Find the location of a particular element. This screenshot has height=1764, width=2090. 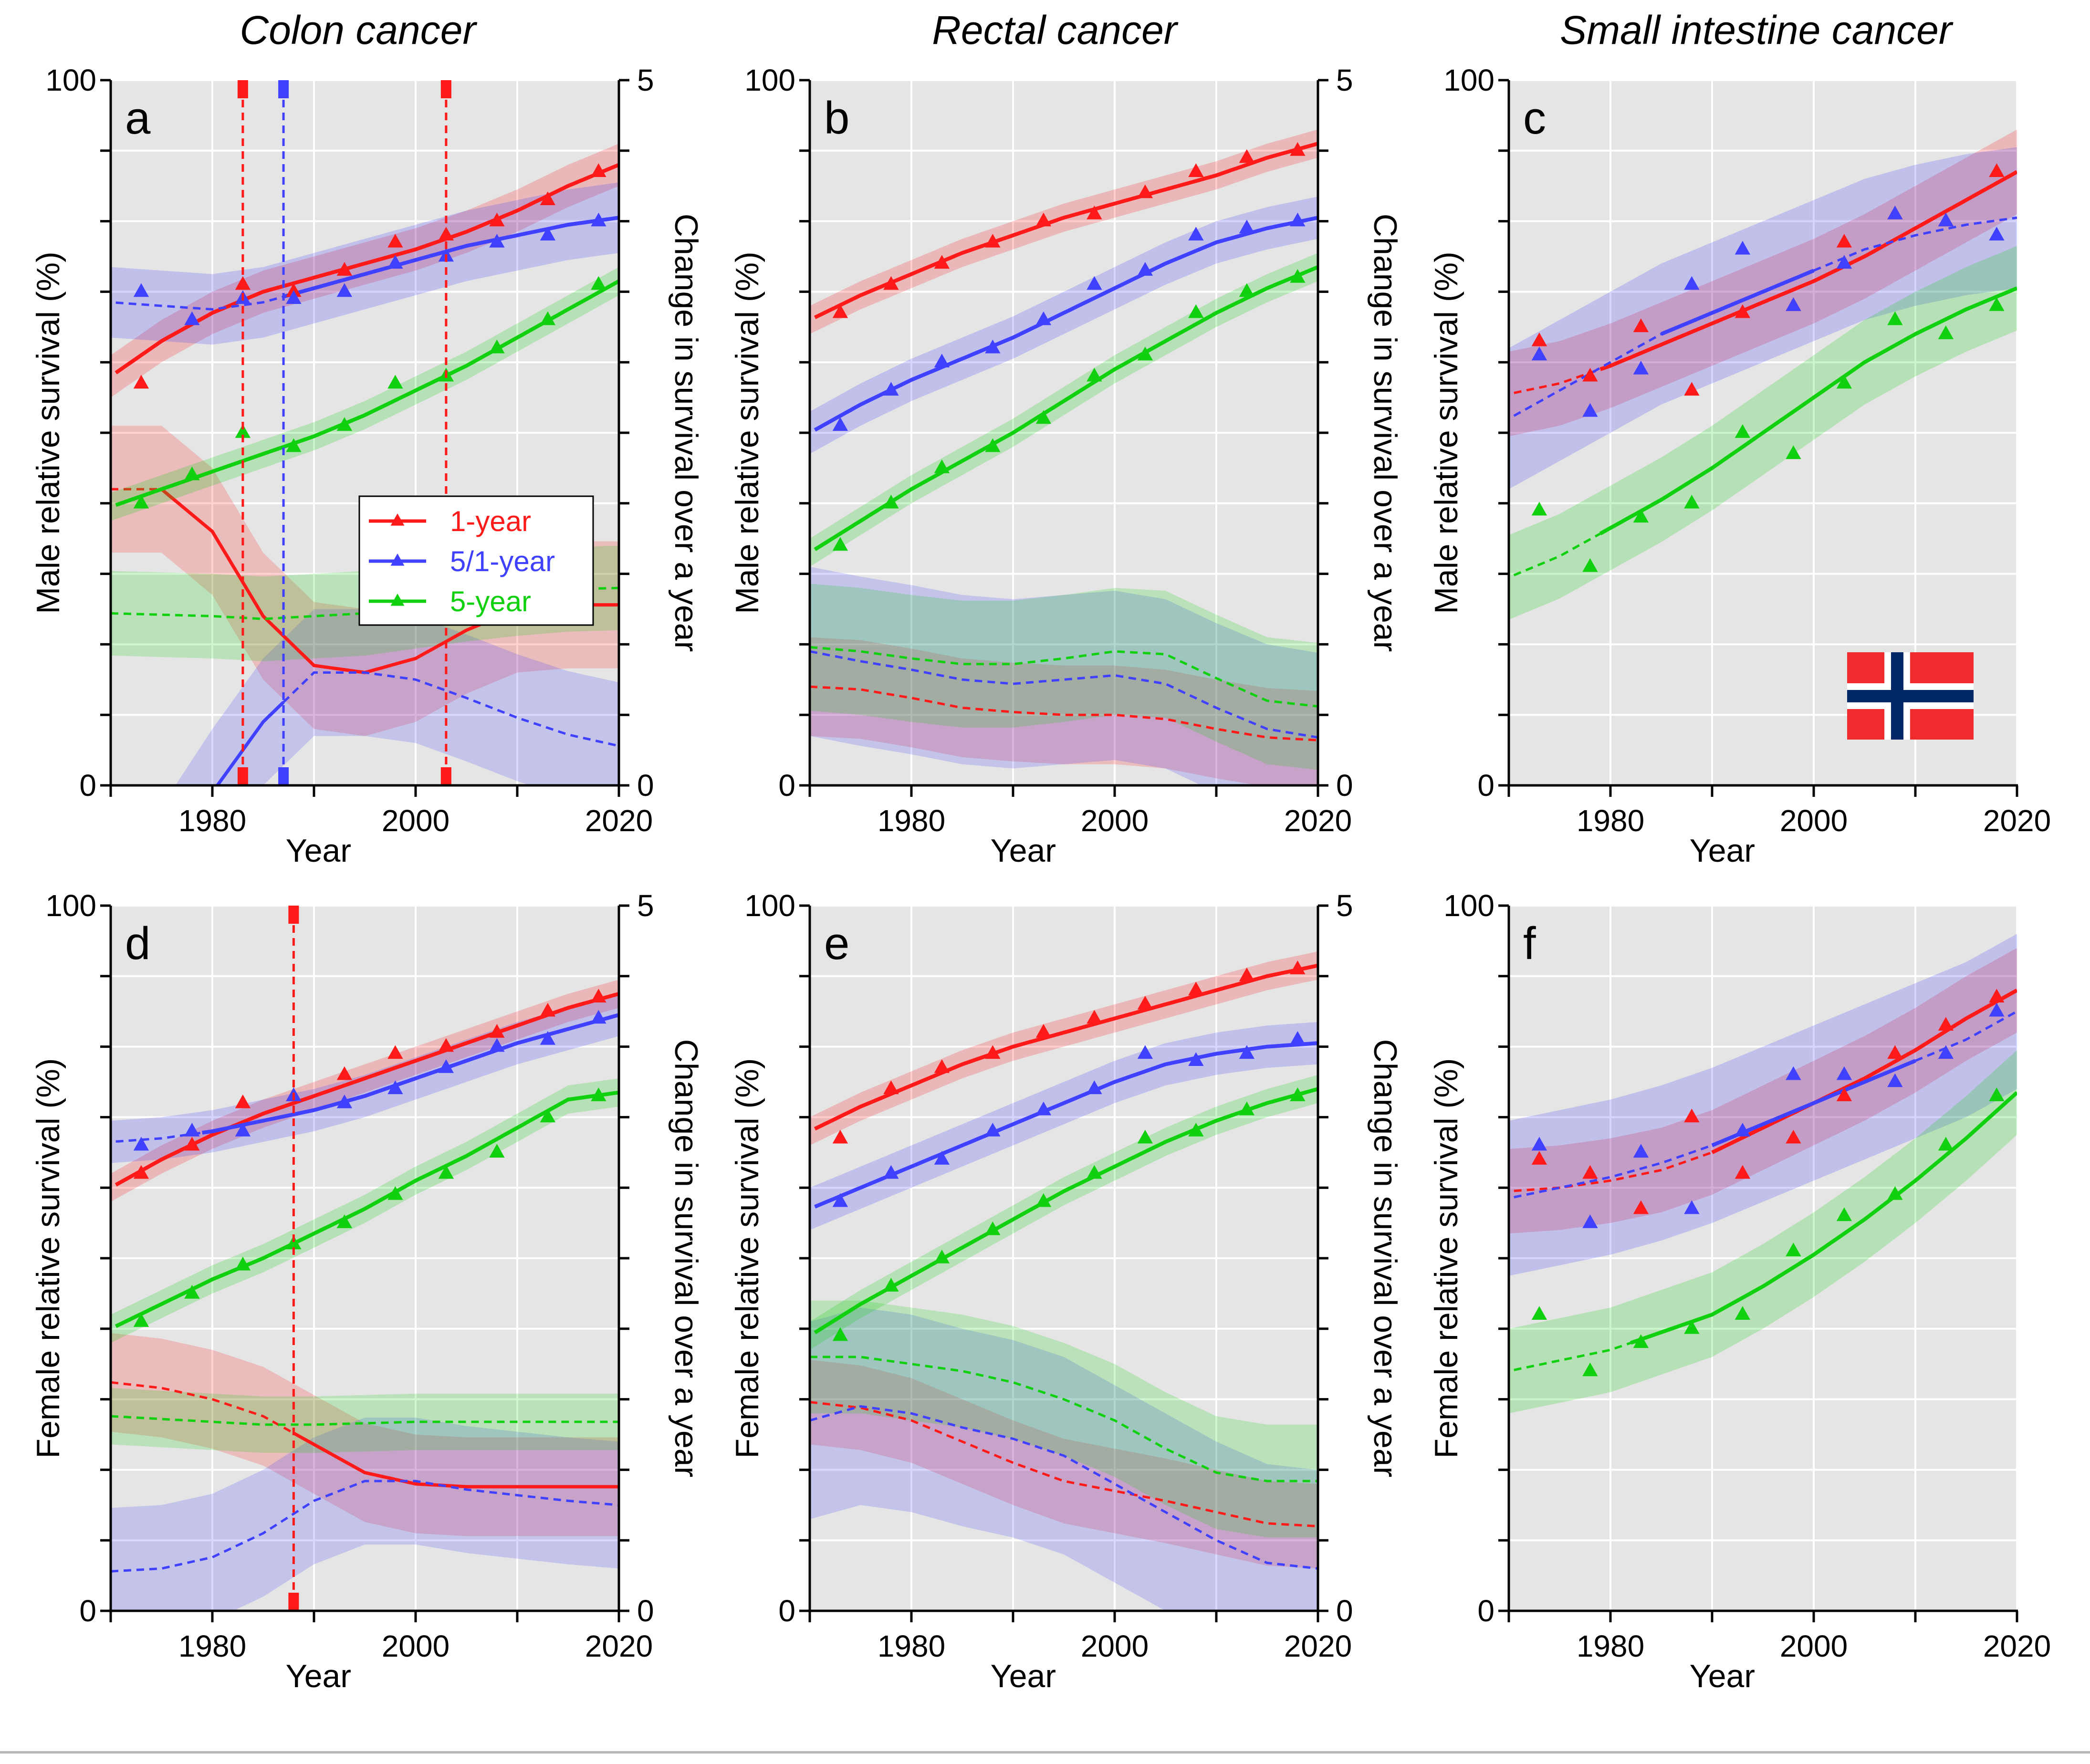

title-small-intestine: Small intestine cancer is located at coordinates (1757, 30).